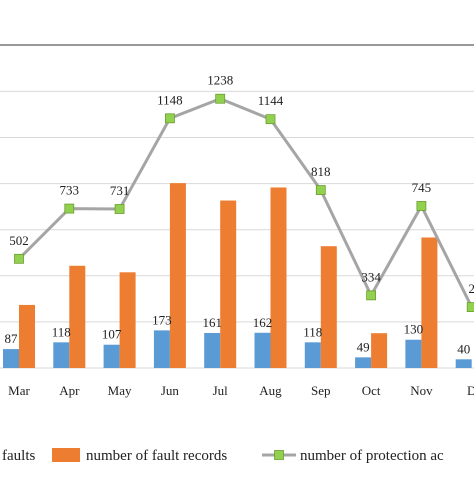  What do you see at coordinates (271, 100) in the screenshot?
I see `label-protection-aug: 1144` at bounding box center [271, 100].